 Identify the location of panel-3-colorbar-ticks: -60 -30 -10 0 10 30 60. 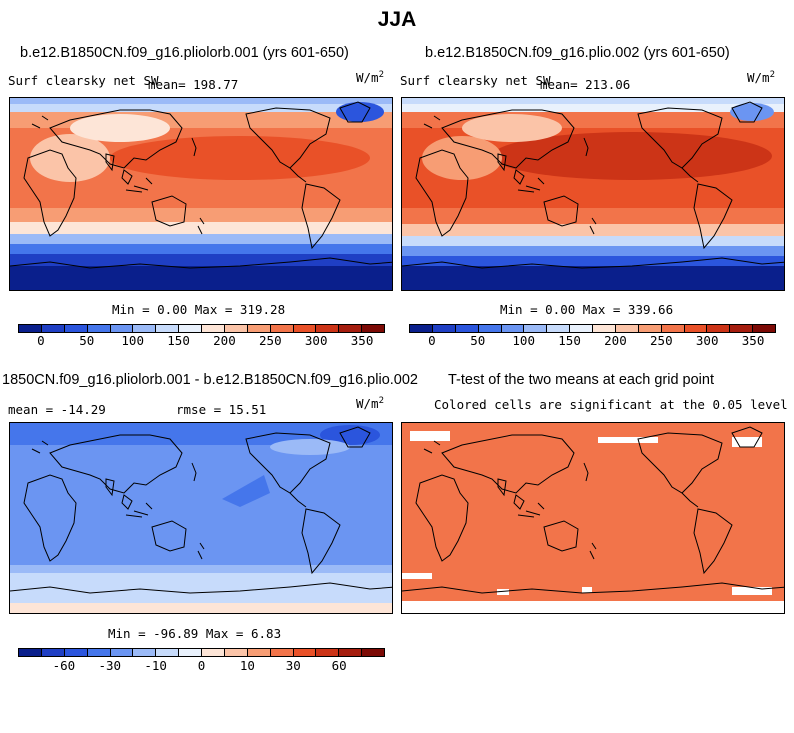
(201, 666).